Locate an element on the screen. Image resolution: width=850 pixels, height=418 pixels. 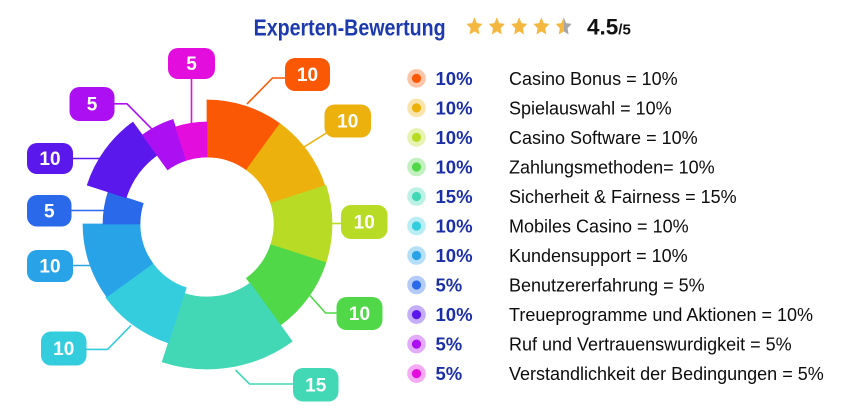
svg-text:Verstandlichkeit der Bedingung: Verstandlichkeit der Bedingungen = 5% is located at coordinates (666, 374).